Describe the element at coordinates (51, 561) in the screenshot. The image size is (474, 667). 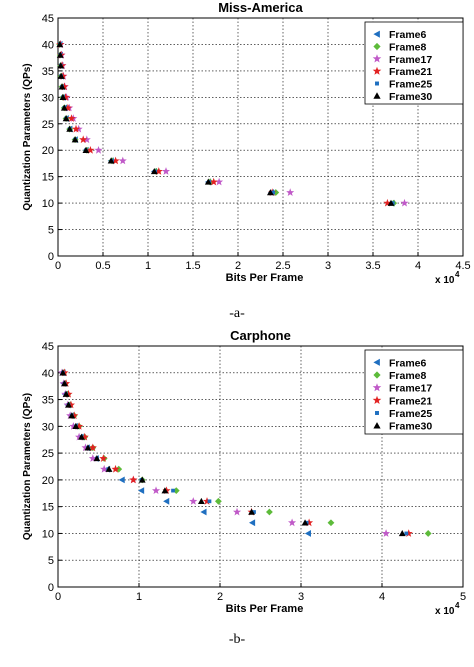
I see `y-tick-label: 5` at that location.